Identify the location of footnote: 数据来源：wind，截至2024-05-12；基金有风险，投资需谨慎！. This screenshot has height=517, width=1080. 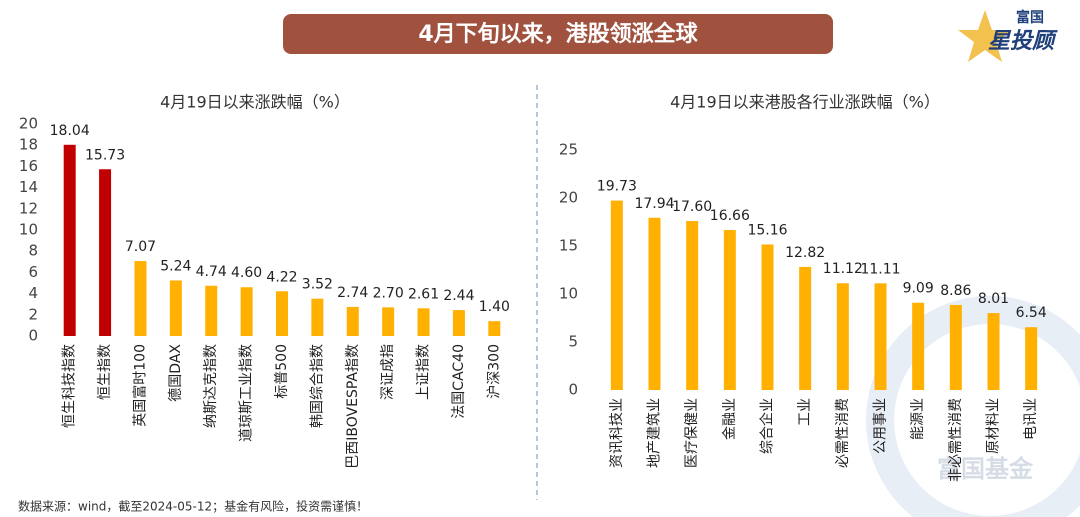
(193, 506).